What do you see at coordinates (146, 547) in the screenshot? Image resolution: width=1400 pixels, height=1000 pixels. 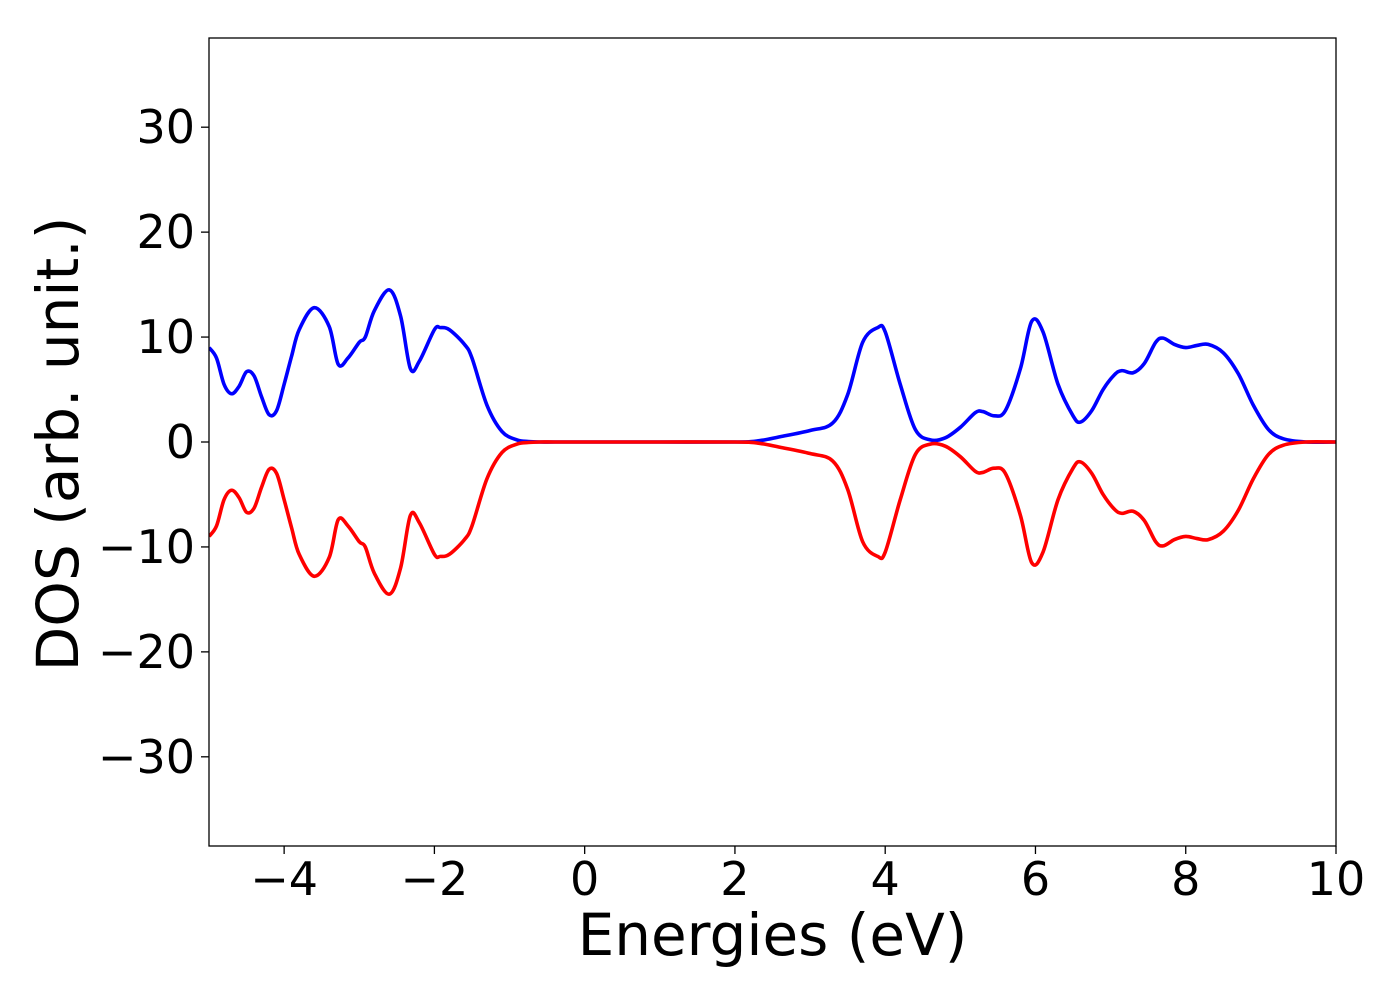 I see `y-tick-label: −10` at bounding box center [146, 547].